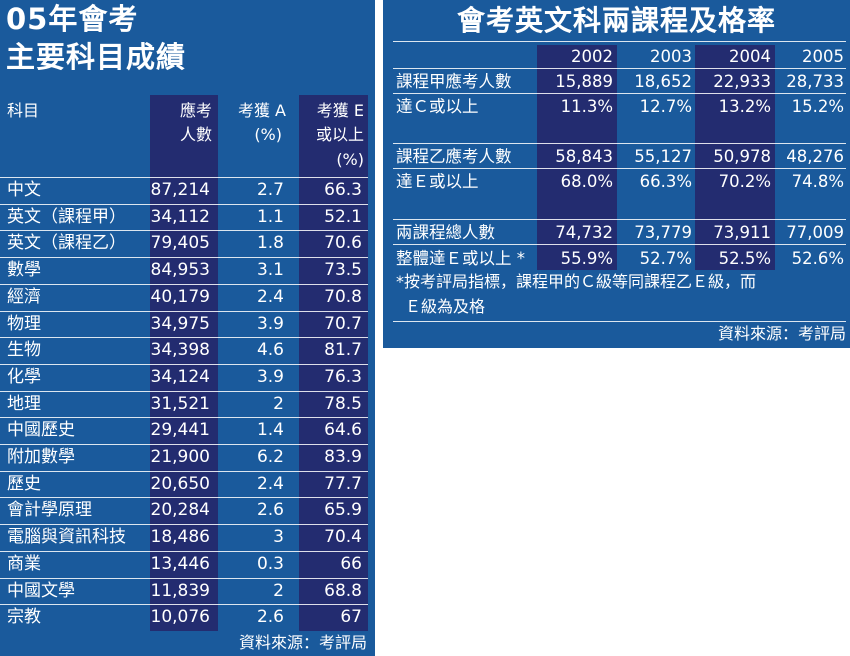 The image size is (850, 656). What do you see at coordinates (184, 324) in the screenshot?
I see `table-row: 物理 34,975 3.9 70.7` at bounding box center [184, 324].